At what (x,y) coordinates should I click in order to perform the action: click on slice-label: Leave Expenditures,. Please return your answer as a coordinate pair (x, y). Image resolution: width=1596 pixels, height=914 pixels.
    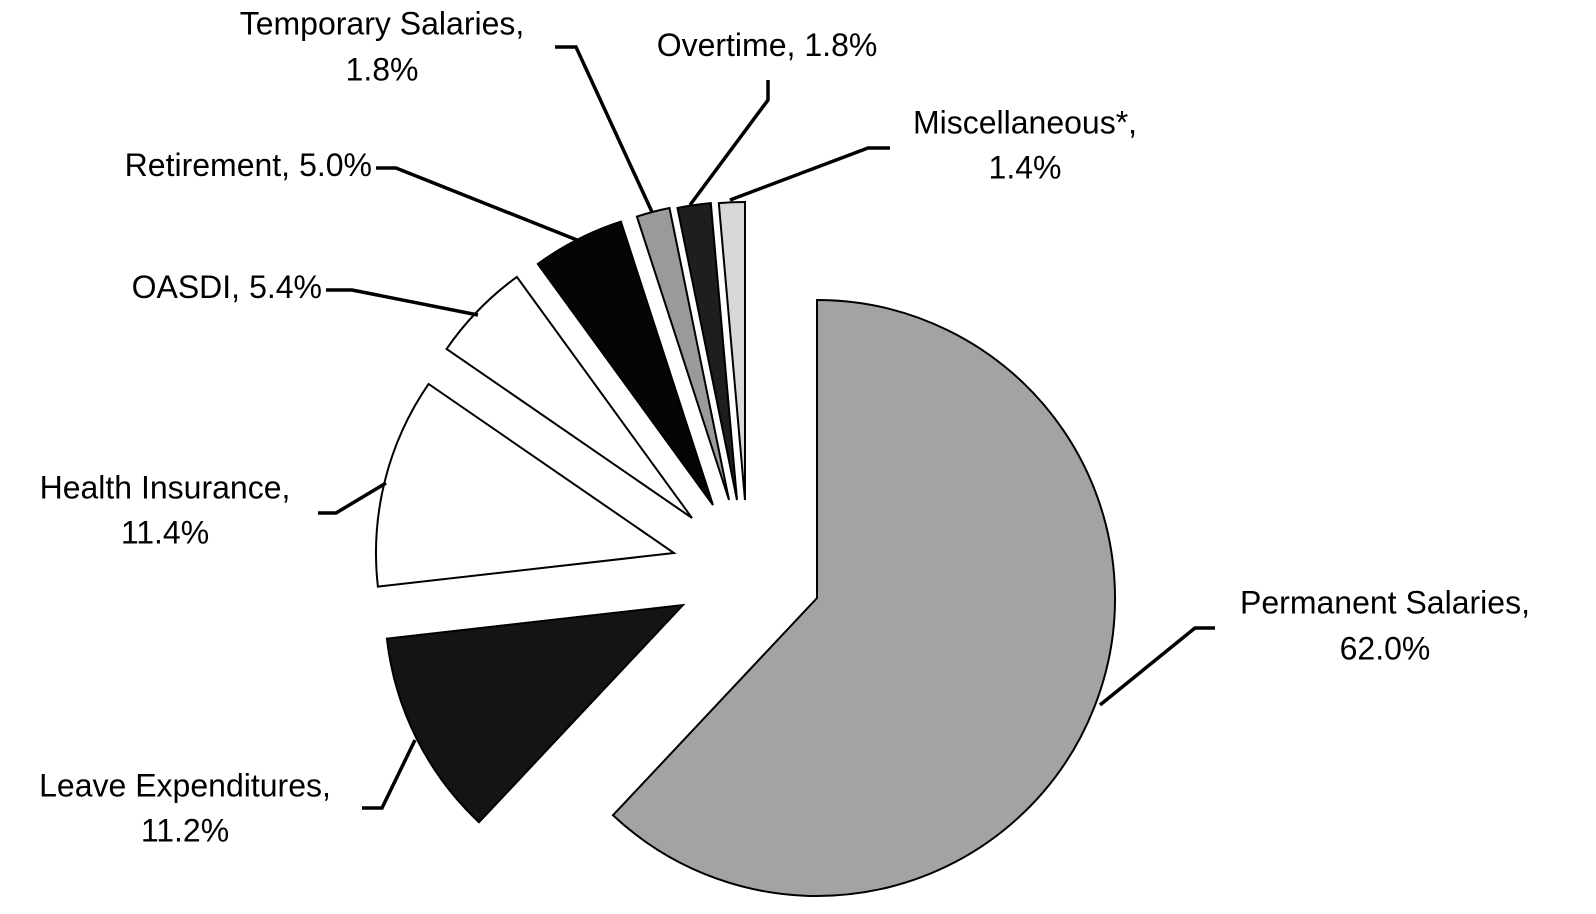
    Looking at the image, I should click on (185, 785).